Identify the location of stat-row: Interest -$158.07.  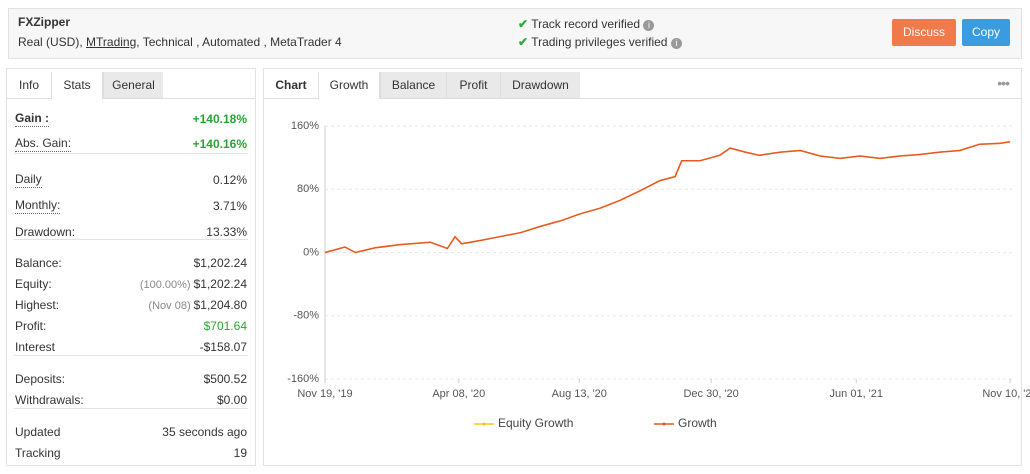
(131, 347).